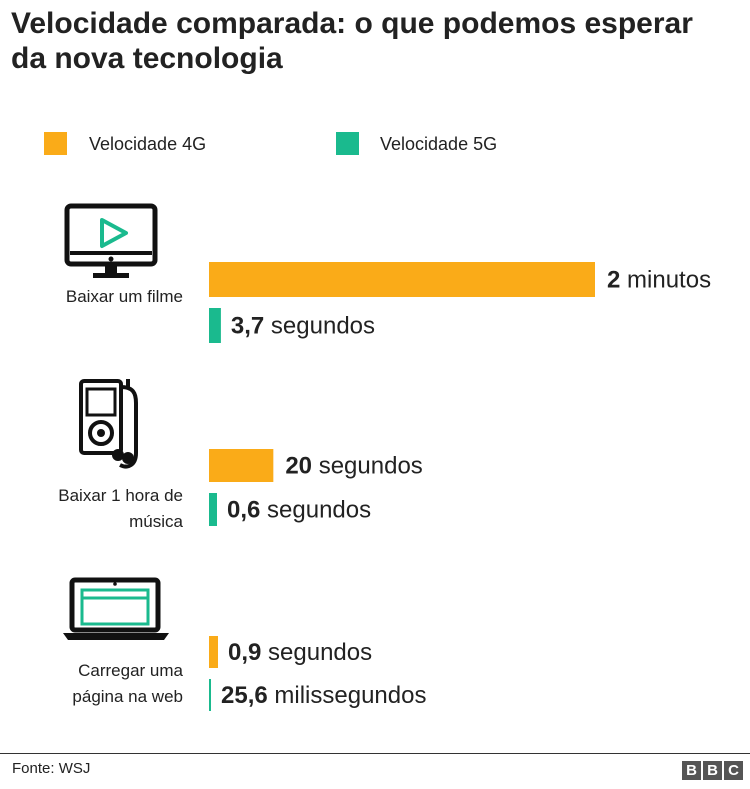  Describe the element at coordinates (148, 144) in the screenshot. I see `legend-label-4g: Velocidade 4G` at that location.